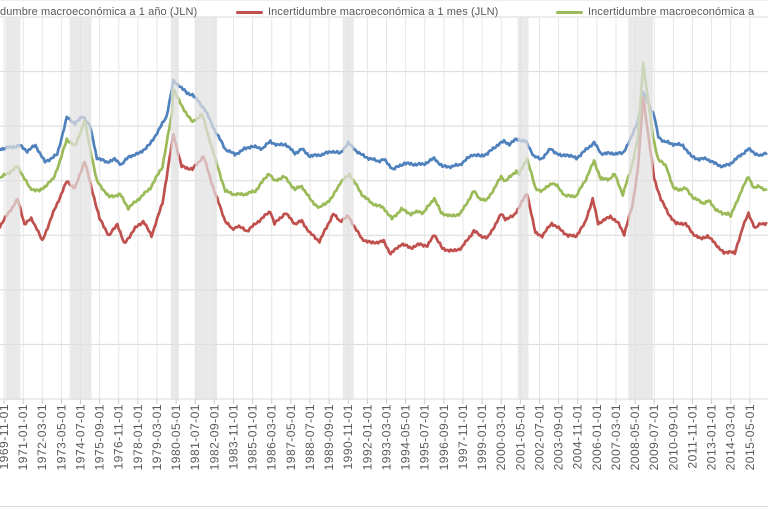 The width and height of the screenshot is (768, 513). Describe the element at coordinates (616, 437) in the screenshot. I see `x-tick-label: 2007-03-01` at that location.